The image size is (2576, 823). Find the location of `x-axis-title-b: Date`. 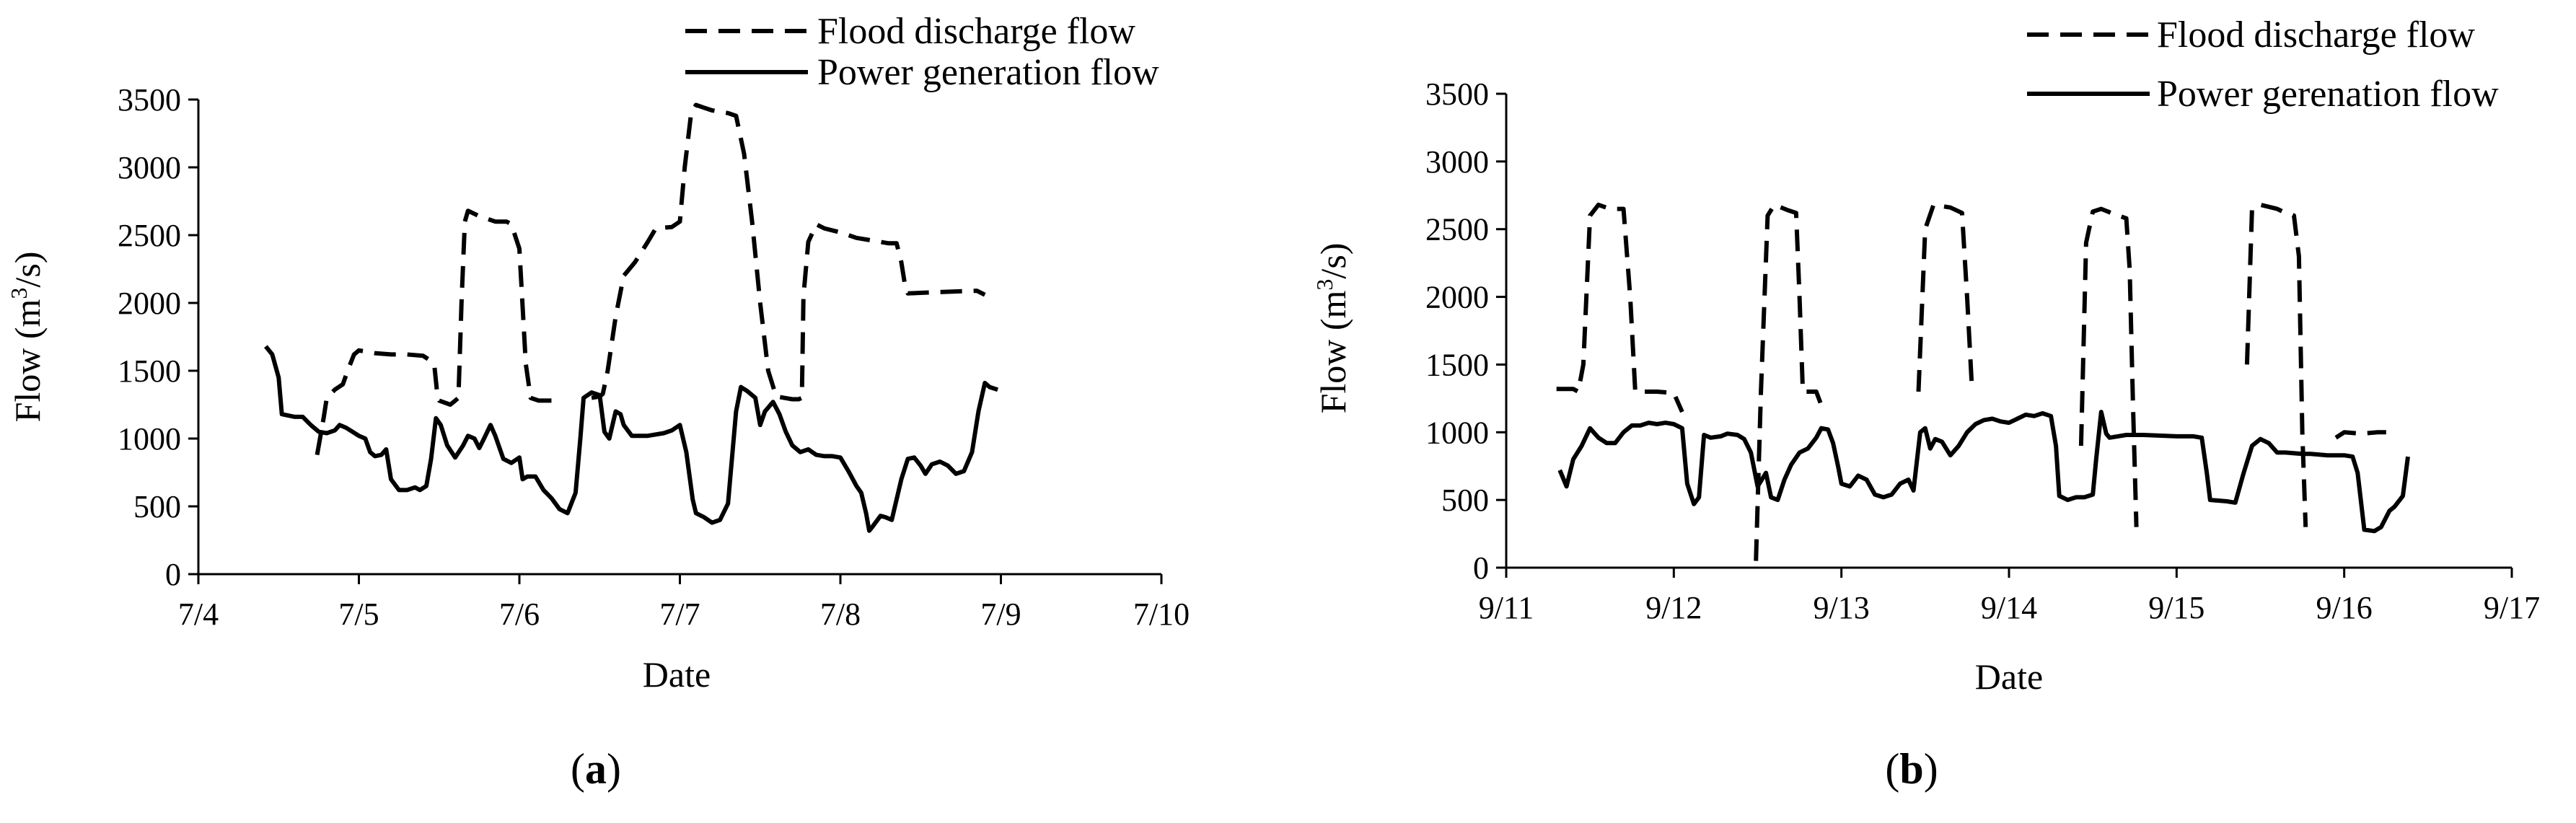

x-axis-title-b: Date is located at coordinates (2009, 676).